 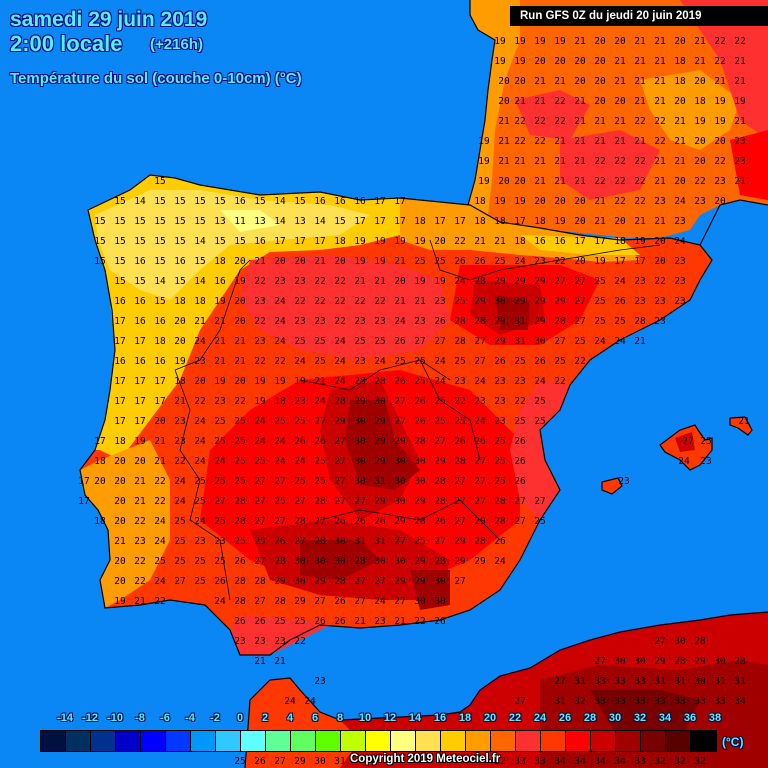 I want to click on forecast-date: samedi 29 juin 2019, so click(x=109, y=19).